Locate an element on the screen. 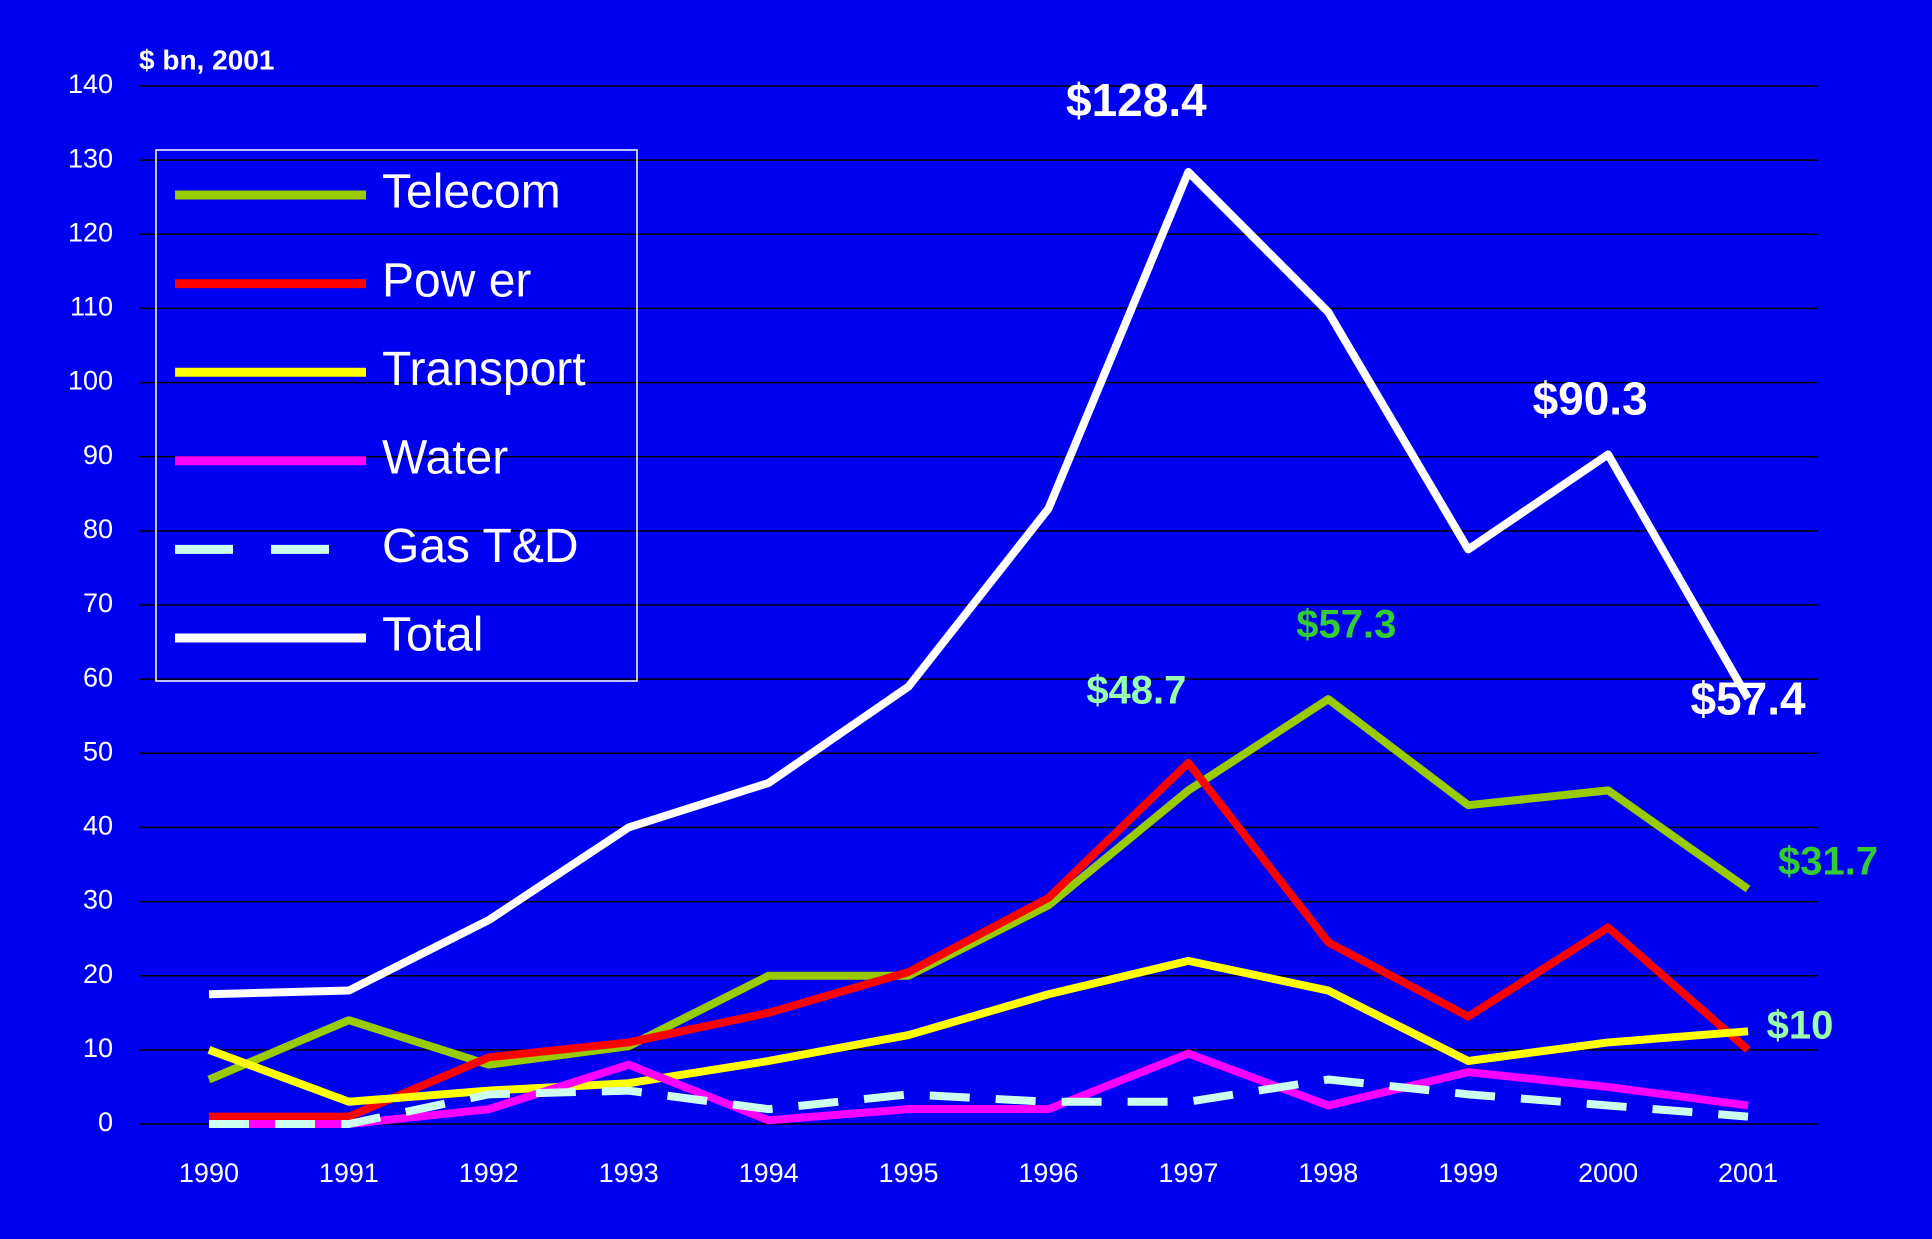 This screenshot has height=1239, width=1932. y-tick-label: 0 is located at coordinates (105, 1122).